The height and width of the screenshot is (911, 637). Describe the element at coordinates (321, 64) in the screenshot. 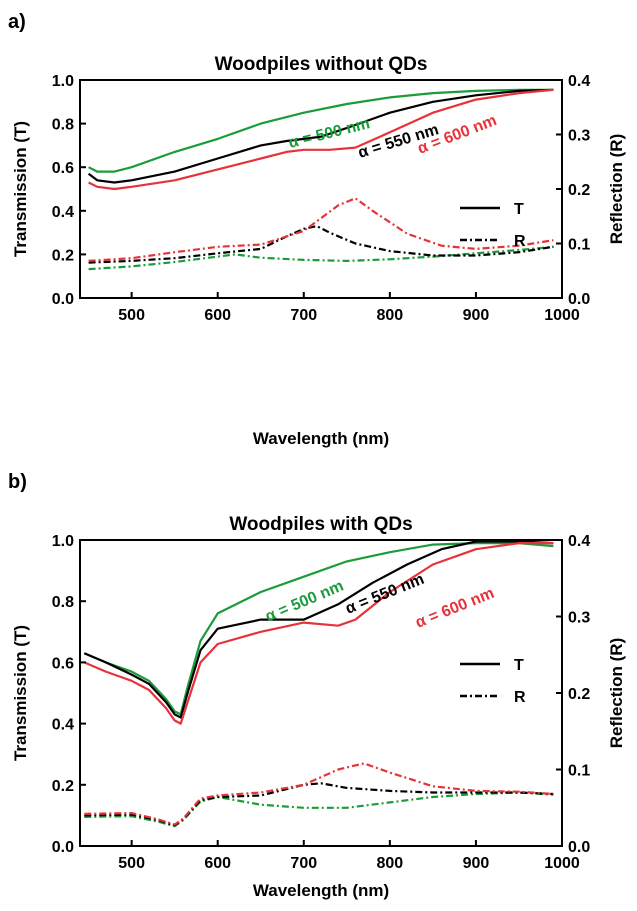

I see `chart-title: Woodpiles without QDs` at that location.